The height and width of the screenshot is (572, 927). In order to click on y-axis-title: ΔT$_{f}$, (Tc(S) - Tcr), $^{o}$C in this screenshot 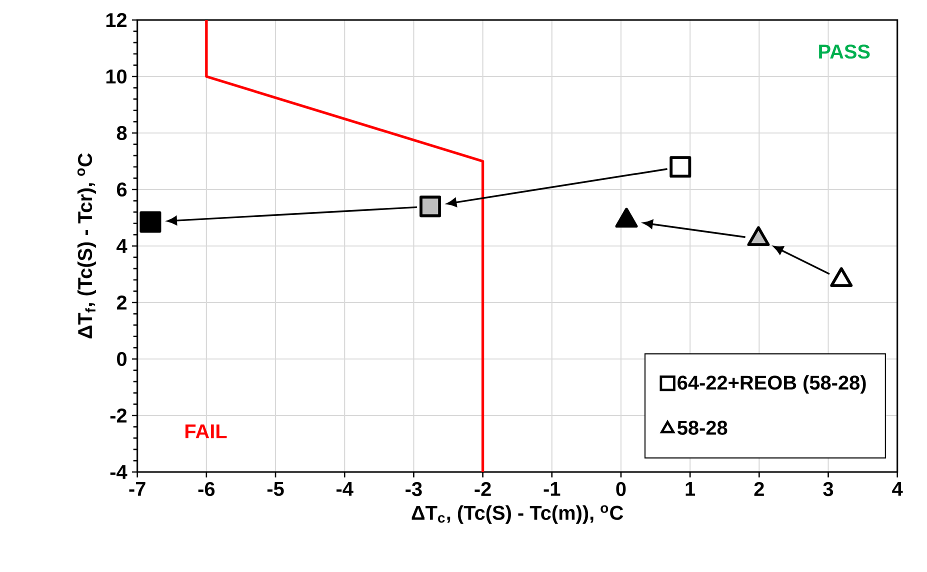, I will do `click(86, 245)`.